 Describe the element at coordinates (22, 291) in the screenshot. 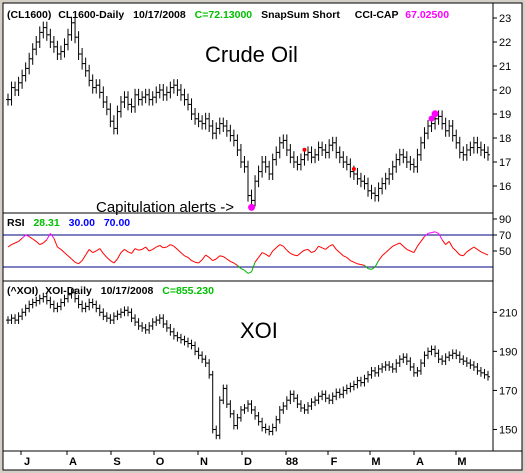

I see `xoi-symbol: (^XOI)` at that location.